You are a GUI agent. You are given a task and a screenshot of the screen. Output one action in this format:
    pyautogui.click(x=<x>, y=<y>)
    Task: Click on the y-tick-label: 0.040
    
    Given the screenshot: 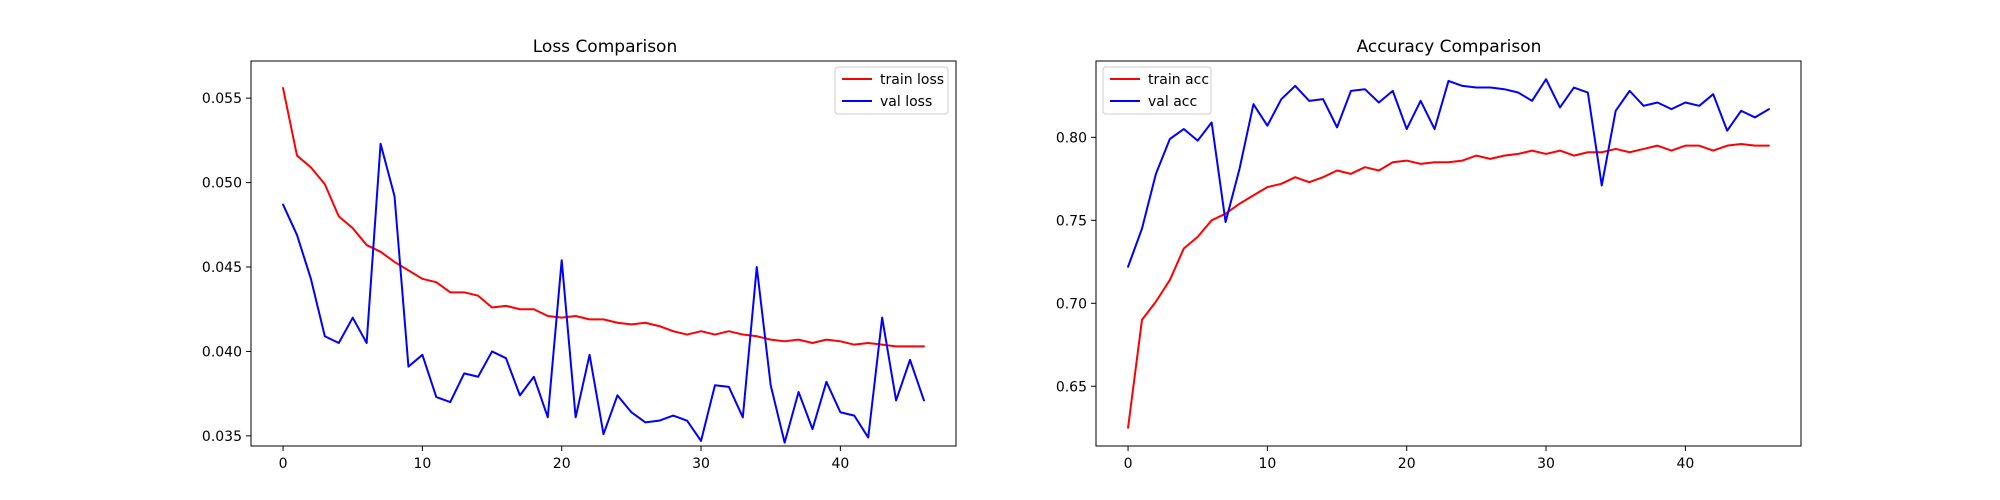 What is the action you would take?
    pyautogui.click(x=222, y=352)
    